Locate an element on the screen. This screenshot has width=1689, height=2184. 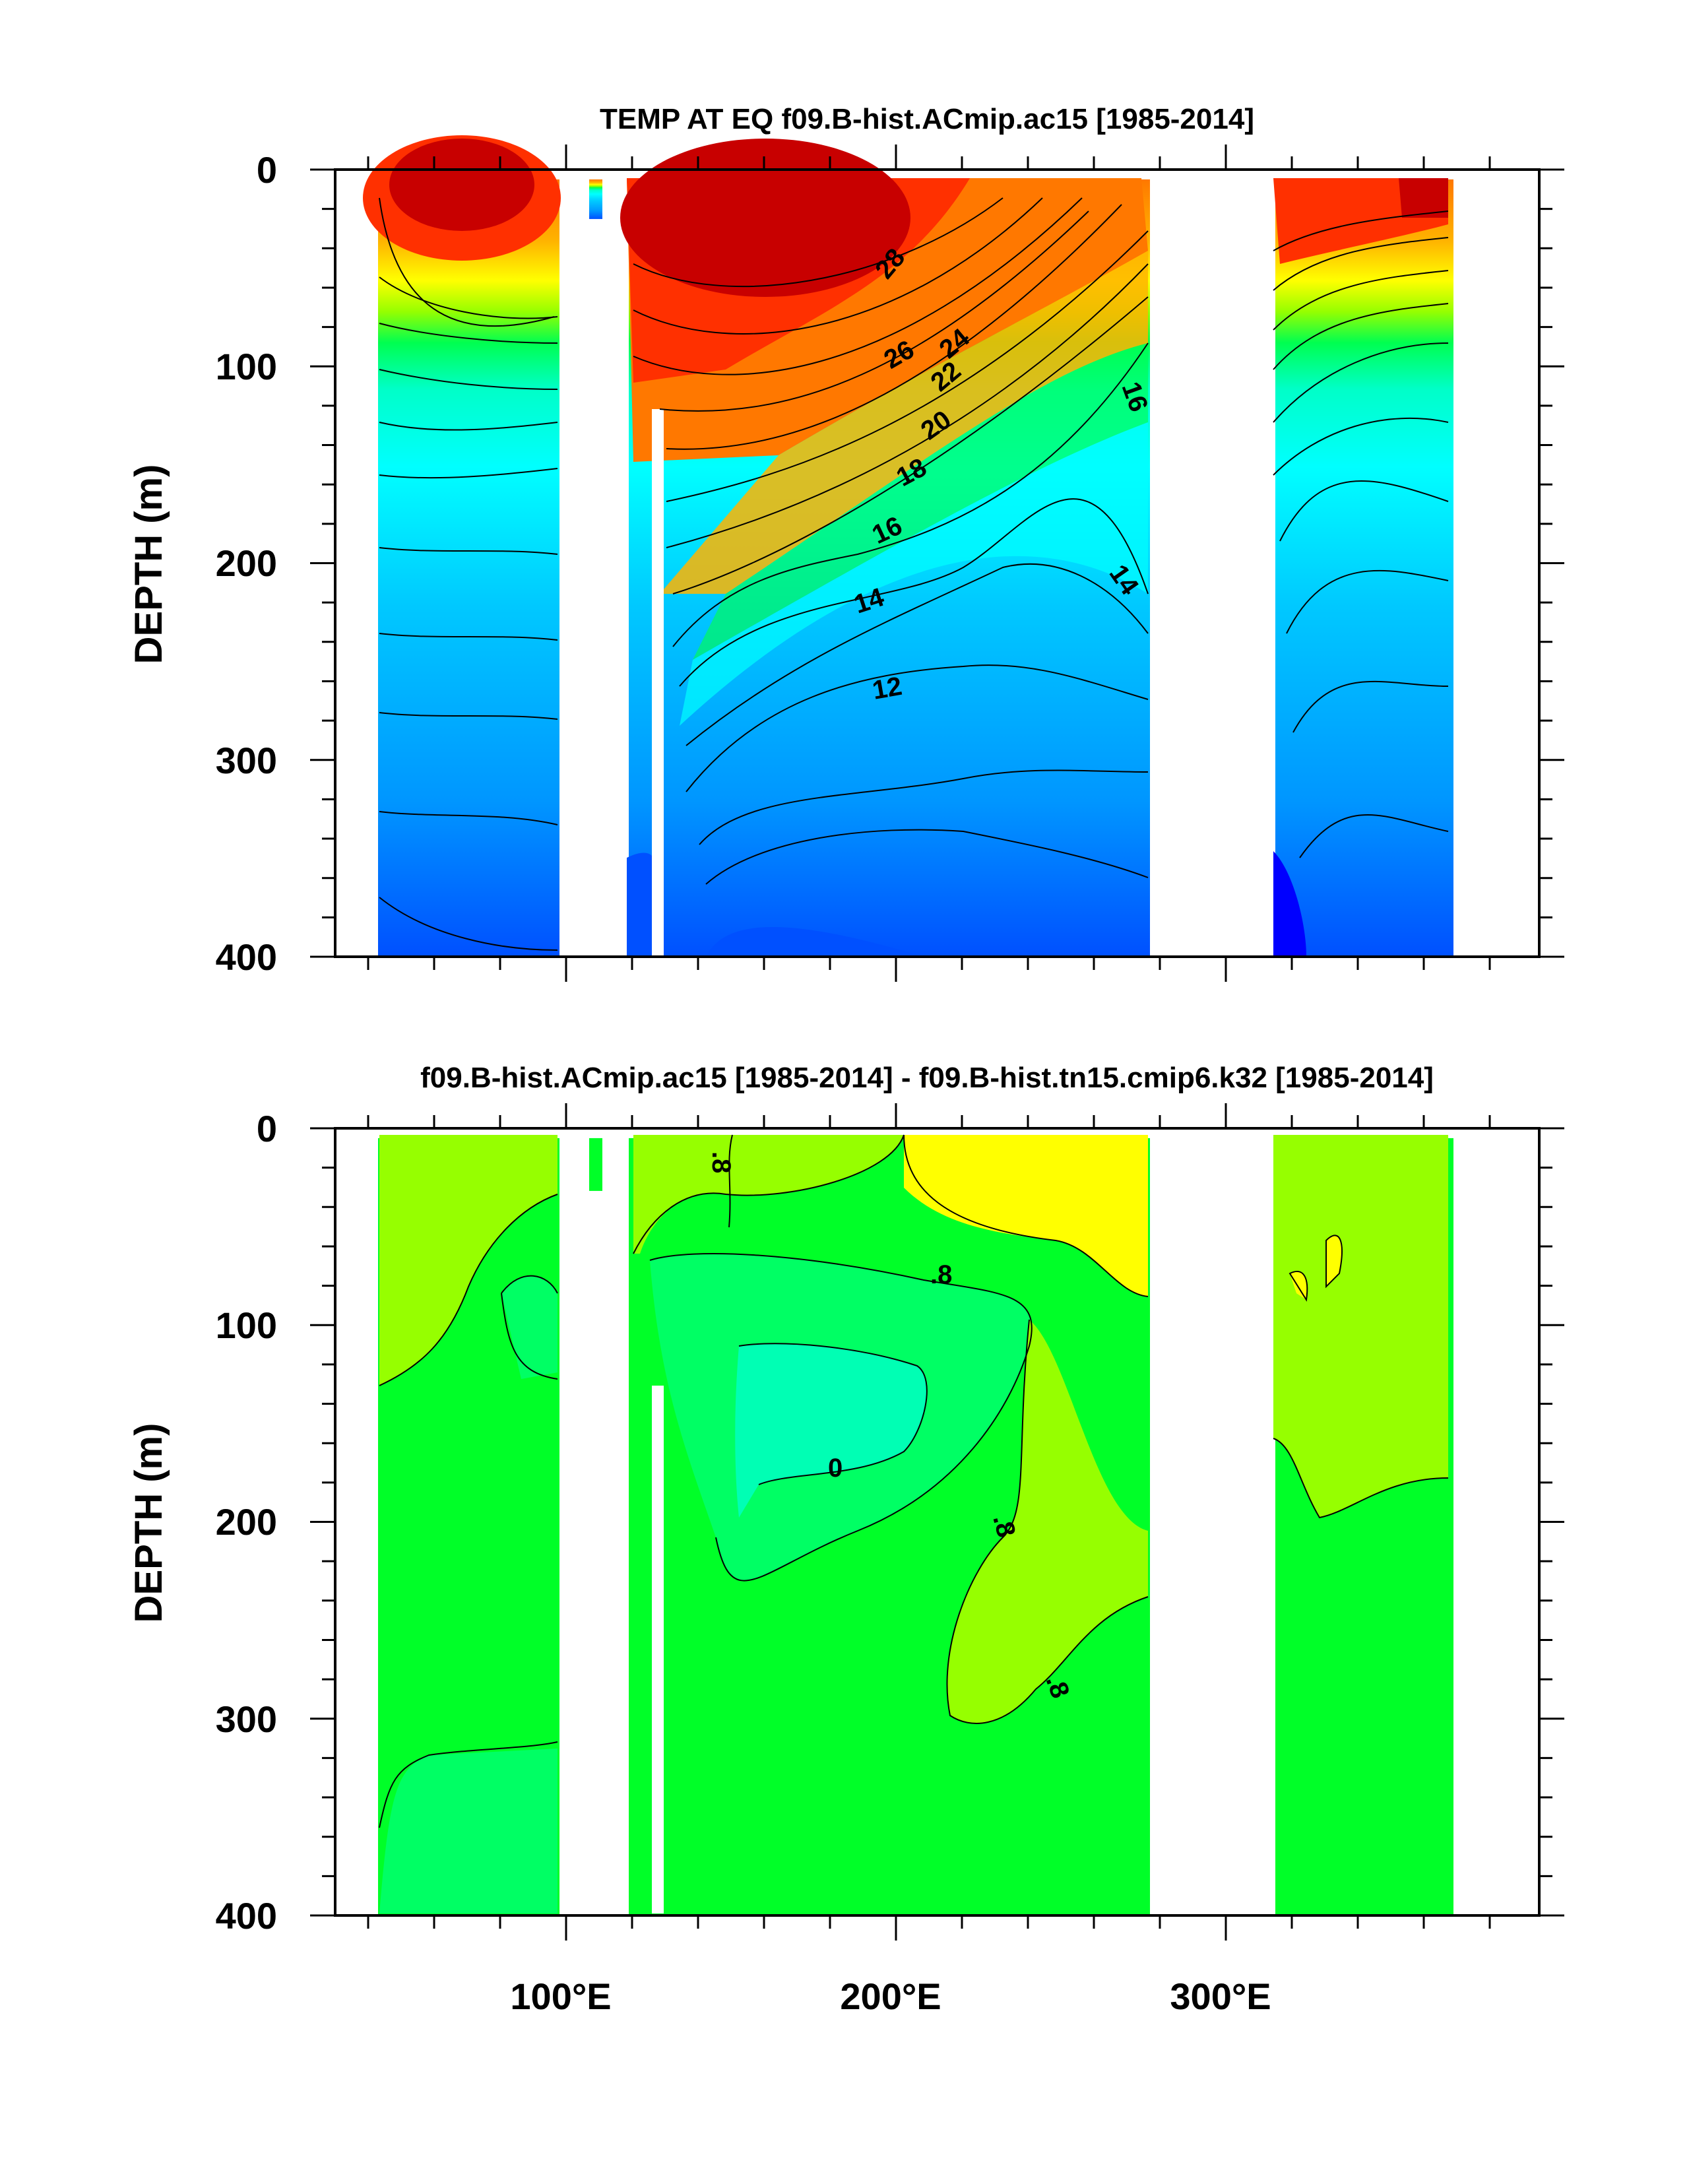
bottom-y-tick-200: 200 is located at coordinates (247, 1522).